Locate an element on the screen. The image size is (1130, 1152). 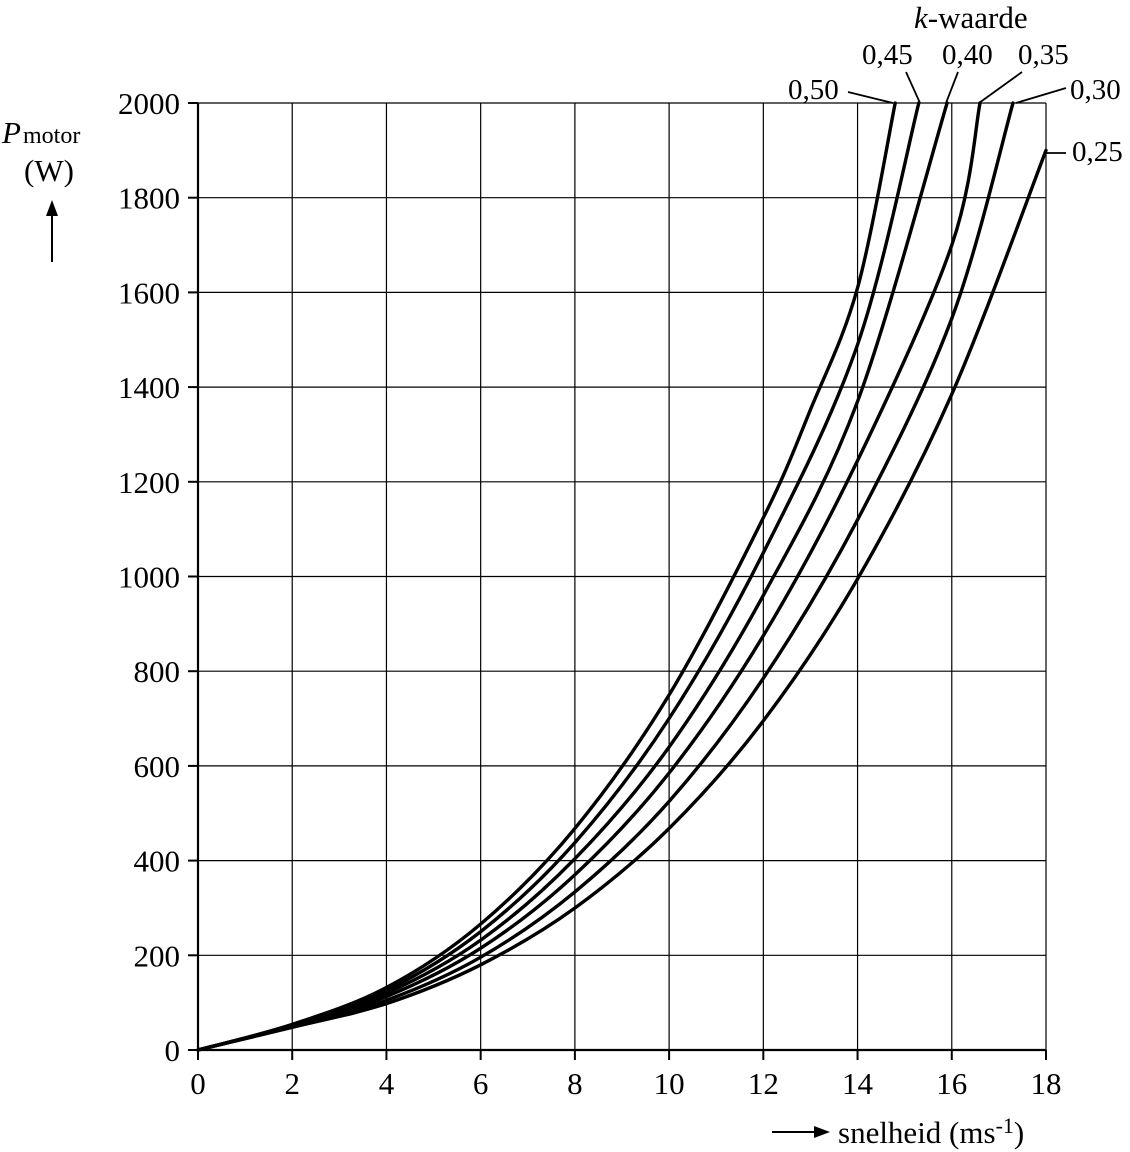
y-axis-unit: (W) is located at coordinates (49, 170).